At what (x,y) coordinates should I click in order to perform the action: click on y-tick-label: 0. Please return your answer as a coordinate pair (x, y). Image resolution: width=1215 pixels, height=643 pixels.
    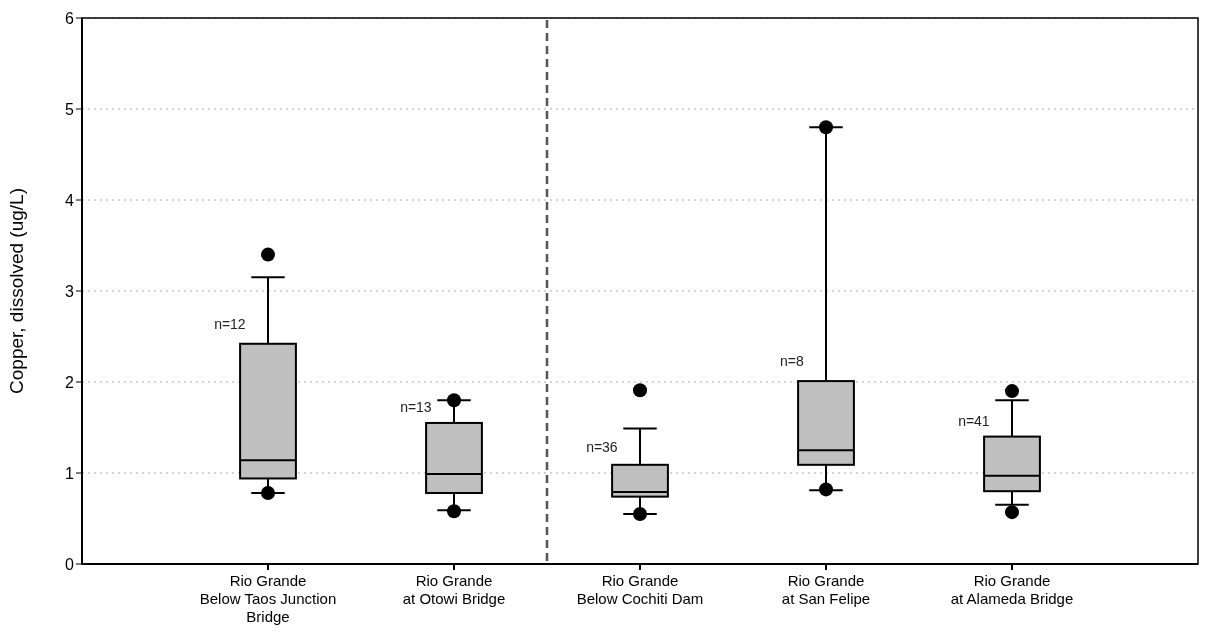
    Looking at the image, I should click on (70, 564).